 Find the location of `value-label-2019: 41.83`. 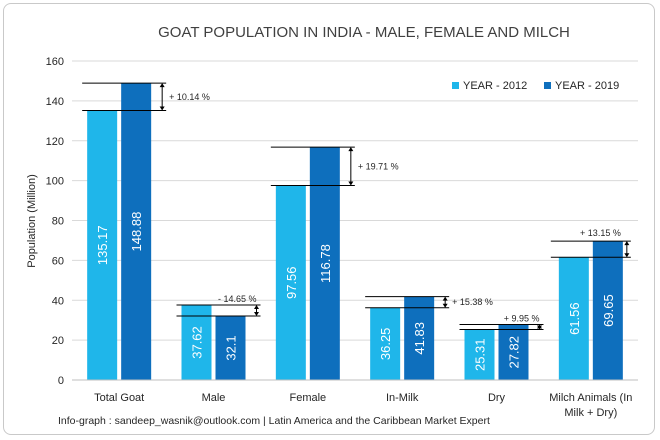

value-label-2019: 41.83 is located at coordinates (419, 338).